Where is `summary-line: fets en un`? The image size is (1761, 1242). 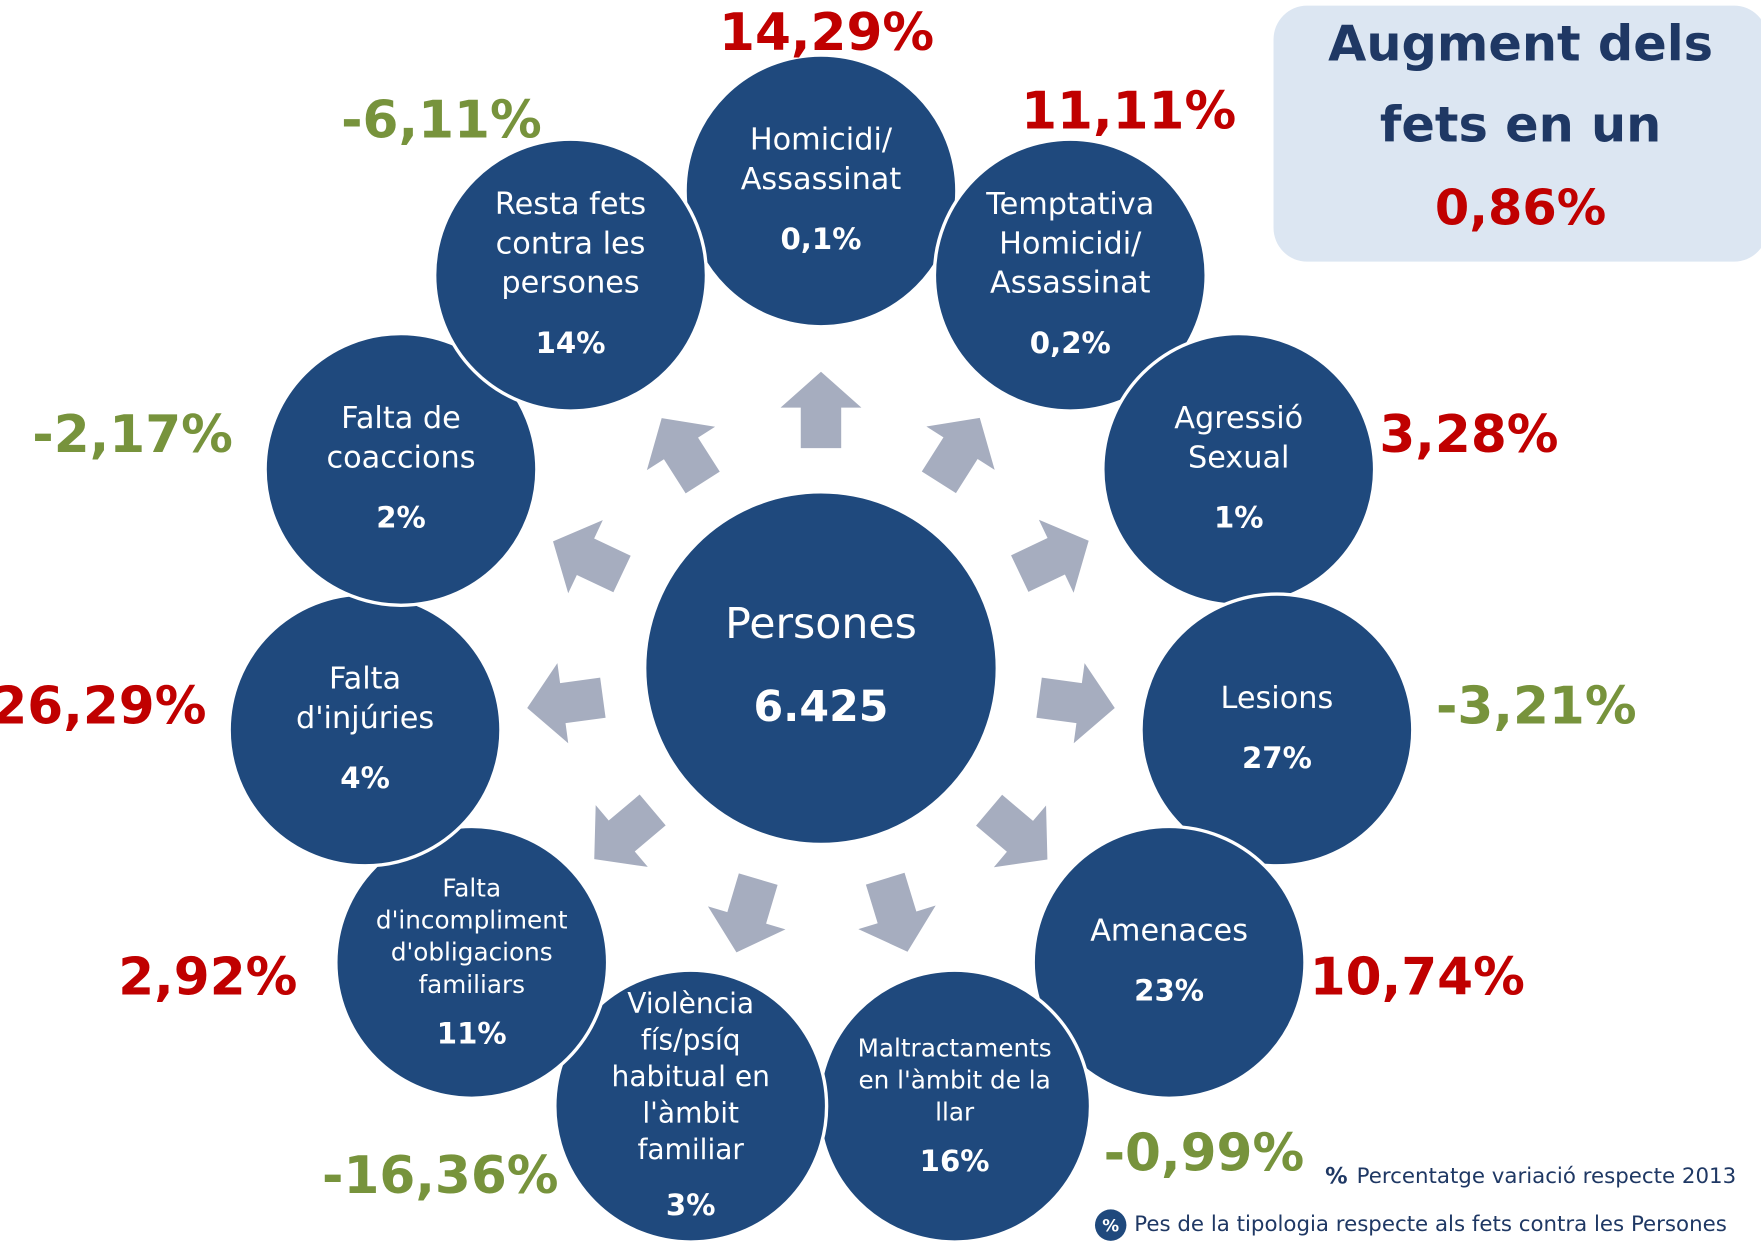 summary-line: fets en un is located at coordinates (1520, 125).